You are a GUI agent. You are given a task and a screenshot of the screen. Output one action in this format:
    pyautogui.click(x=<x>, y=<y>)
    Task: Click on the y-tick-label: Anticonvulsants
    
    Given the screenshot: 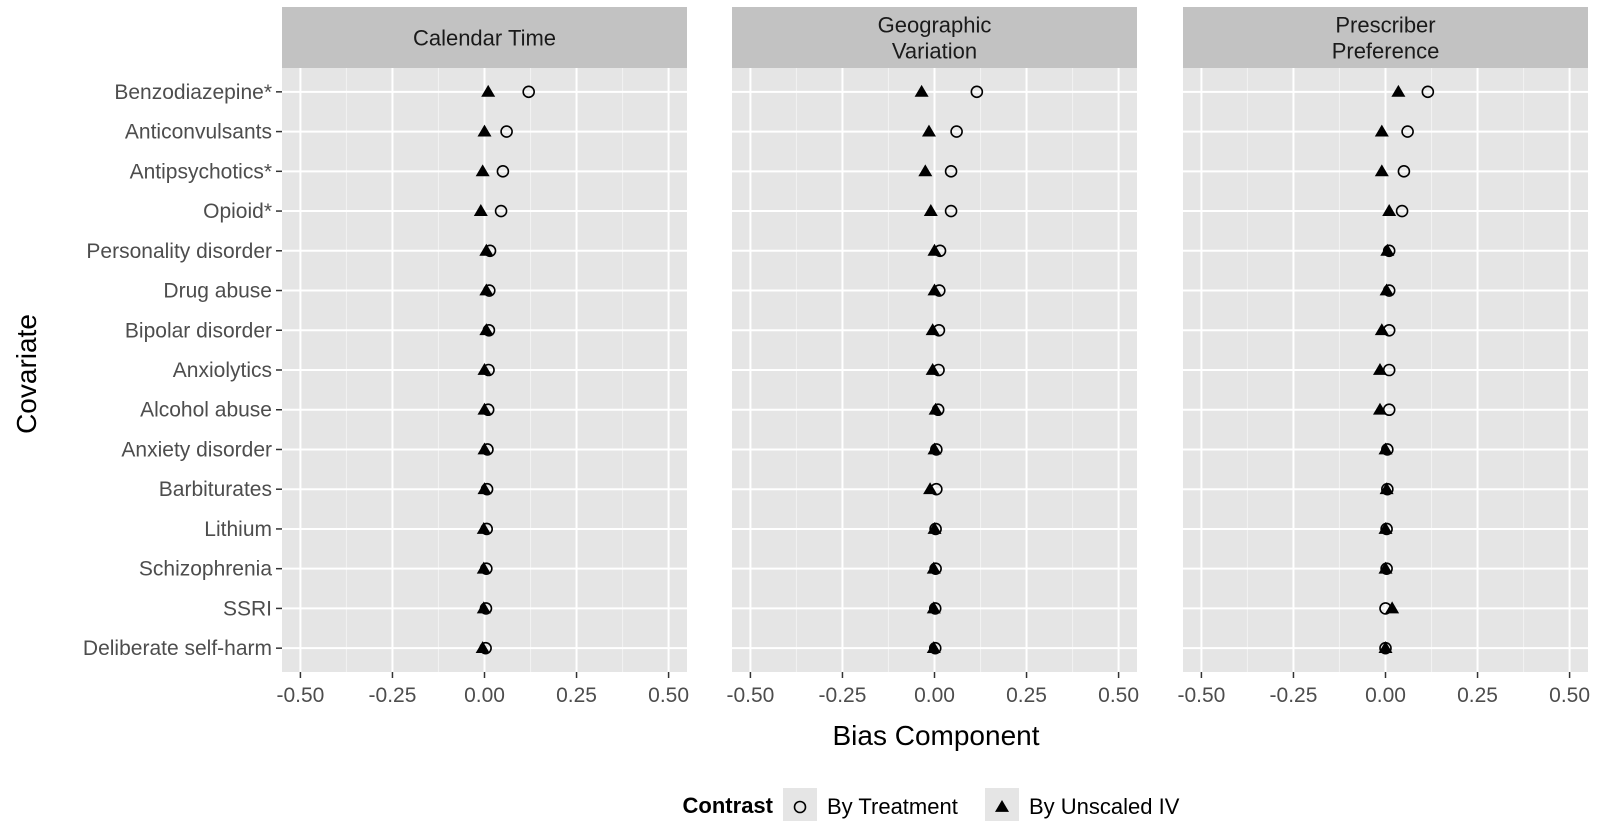 What is the action you would take?
    pyautogui.click(x=198, y=132)
    